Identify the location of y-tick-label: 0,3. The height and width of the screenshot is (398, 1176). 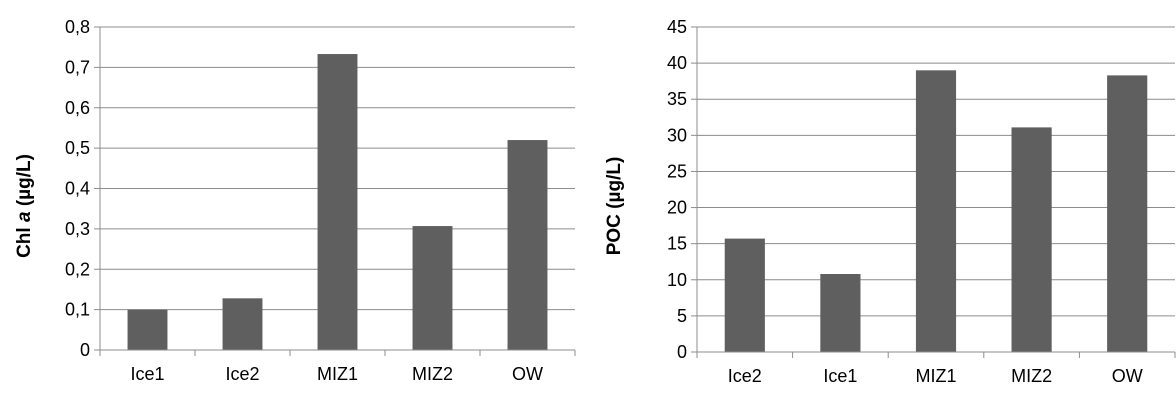
(77, 229).